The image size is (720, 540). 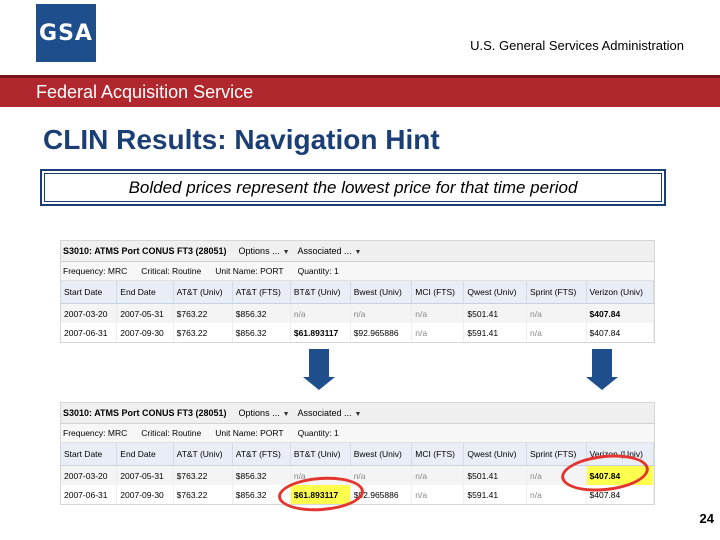 What do you see at coordinates (241, 139) in the screenshot?
I see `slide-title: CLIN Results: Navigation Hint` at bounding box center [241, 139].